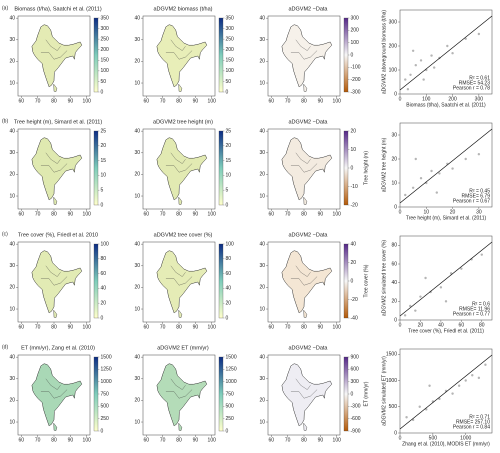 The image size is (500, 453). Describe the element at coordinates (400, 212) in the screenshot. I see `x-tick-label: 0` at that location.